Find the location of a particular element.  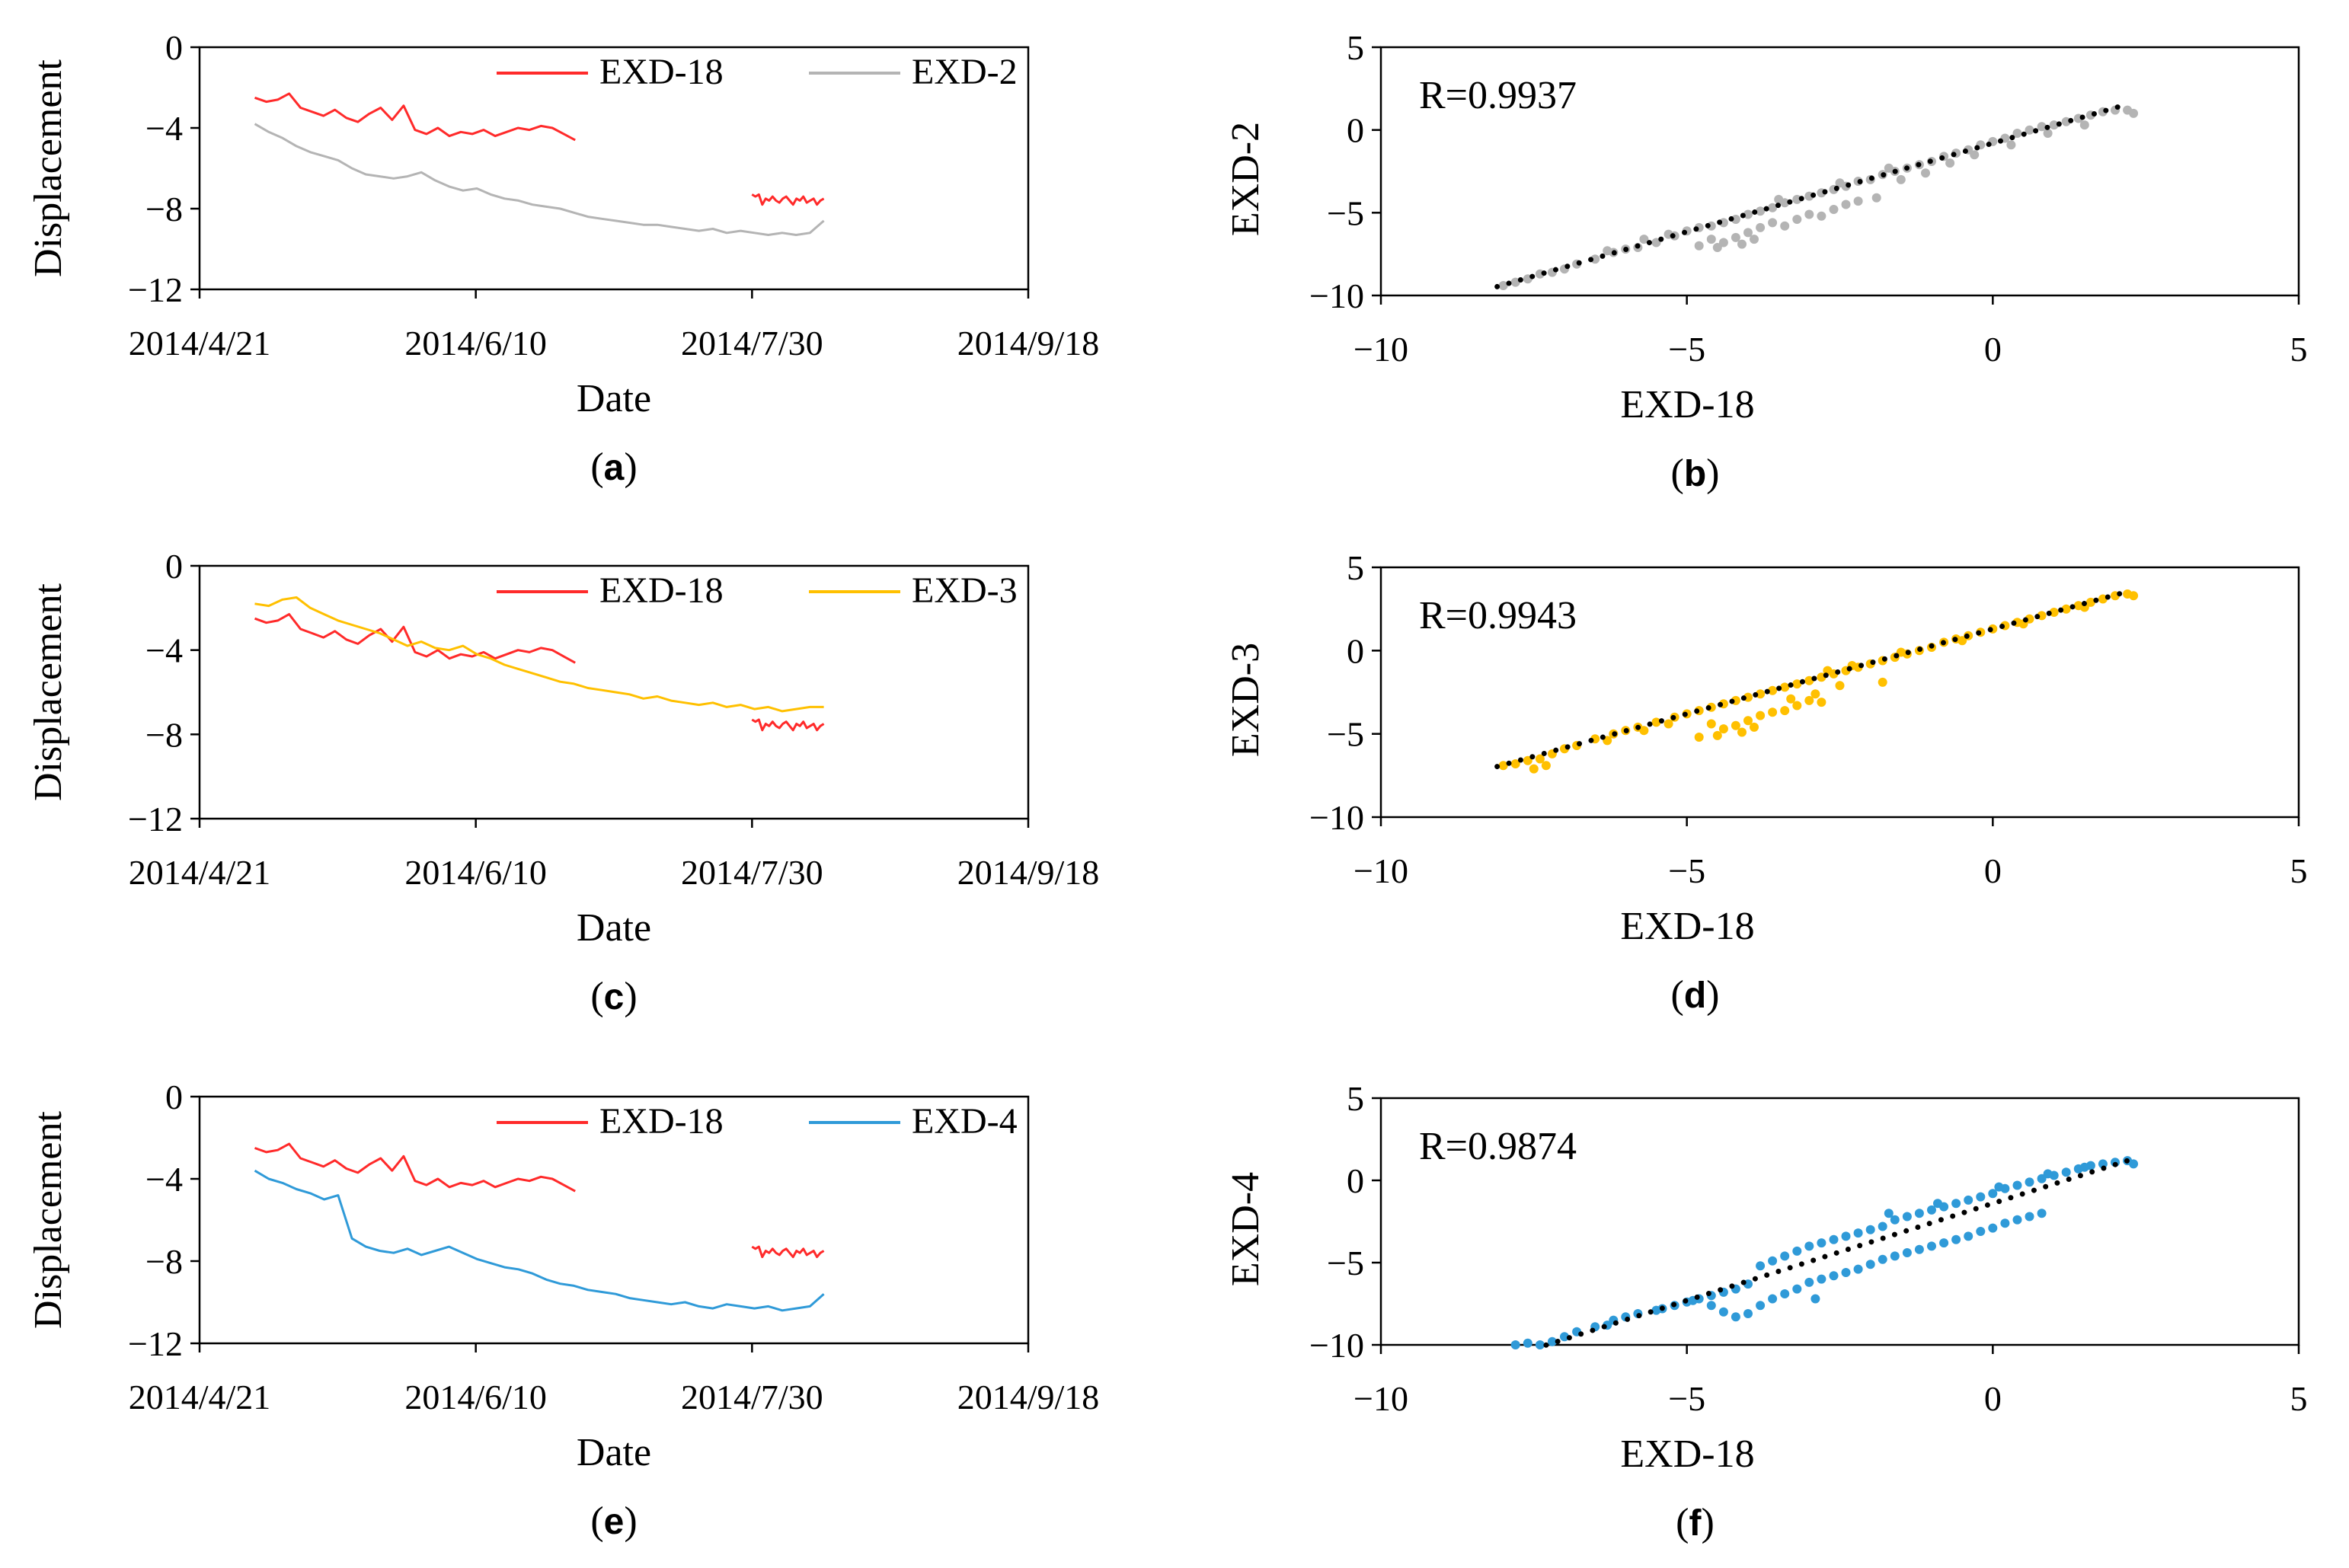

panel-a-y-tick-label: −8 is located at coordinates (164, 209).